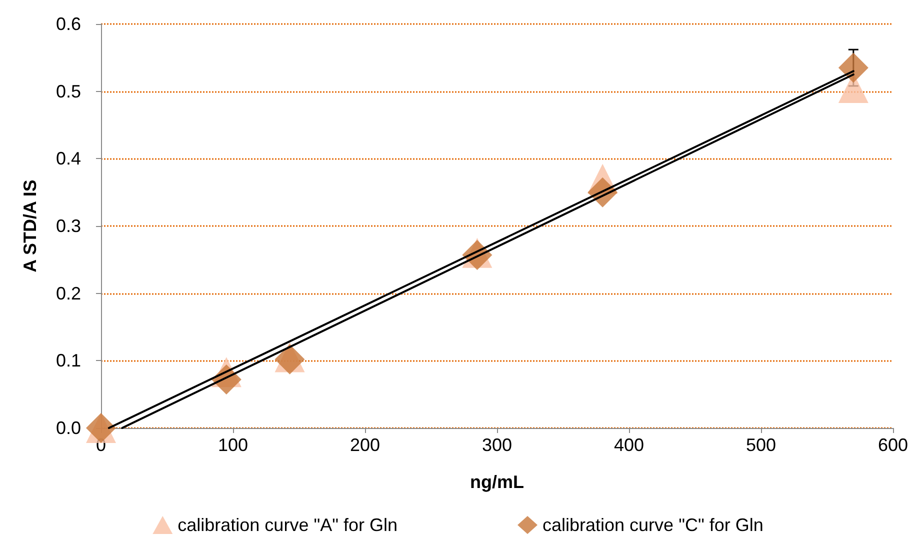  What do you see at coordinates (233, 445) in the screenshot?
I see `x-tick-label: 100` at bounding box center [233, 445].